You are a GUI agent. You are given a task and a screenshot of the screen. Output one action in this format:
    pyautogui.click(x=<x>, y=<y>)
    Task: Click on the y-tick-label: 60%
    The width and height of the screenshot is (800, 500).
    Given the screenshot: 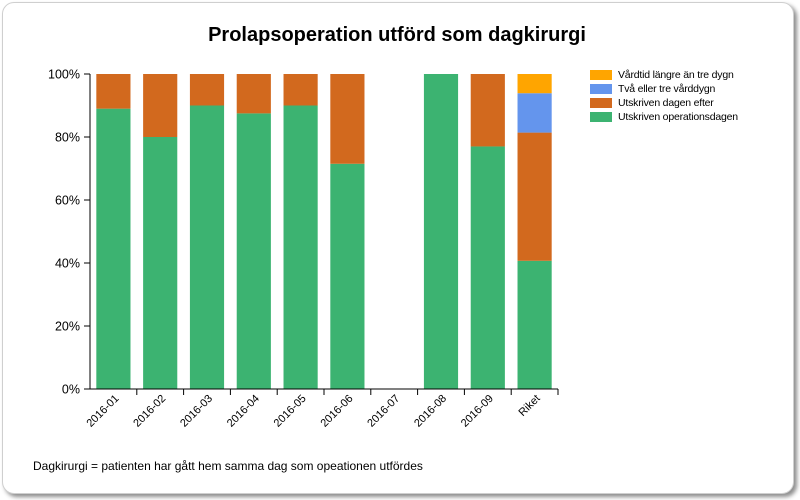 What is the action you would take?
    pyautogui.click(x=67, y=201)
    